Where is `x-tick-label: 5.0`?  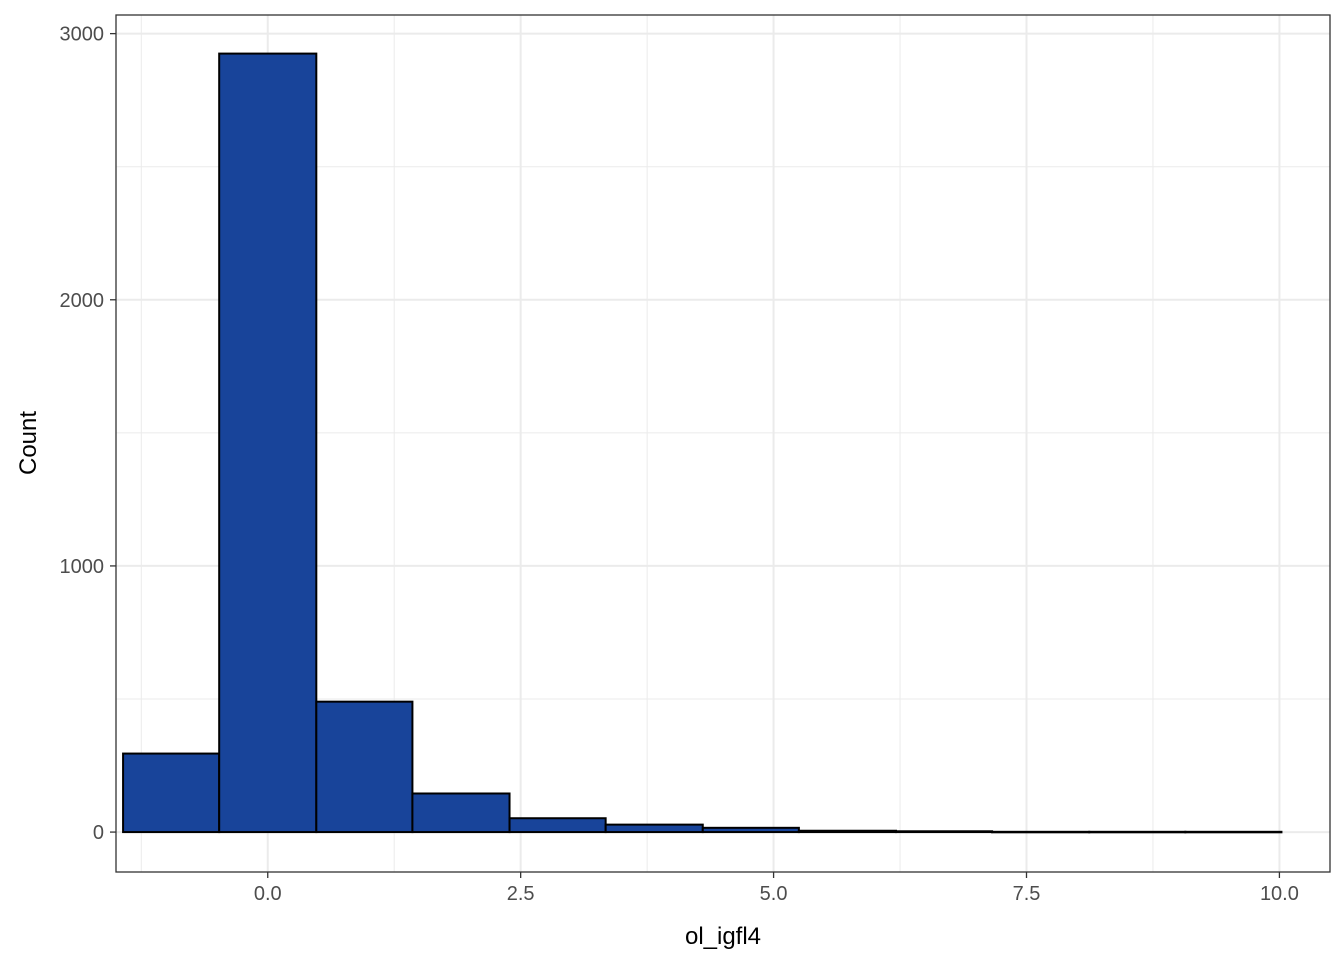
x-tick-label: 5.0 is located at coordinates (774, 894).